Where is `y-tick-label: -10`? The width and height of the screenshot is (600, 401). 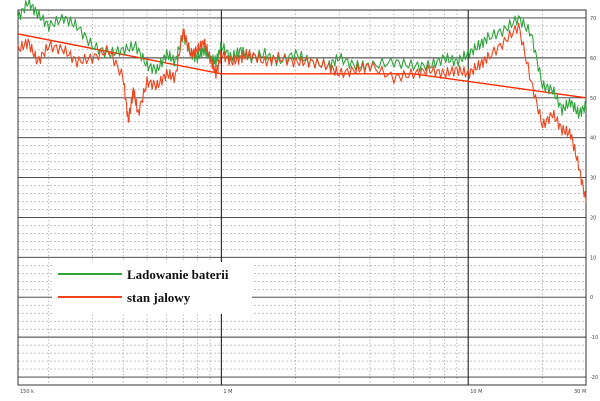 y-tick-label: -10 is located at coordinates (594, 338).